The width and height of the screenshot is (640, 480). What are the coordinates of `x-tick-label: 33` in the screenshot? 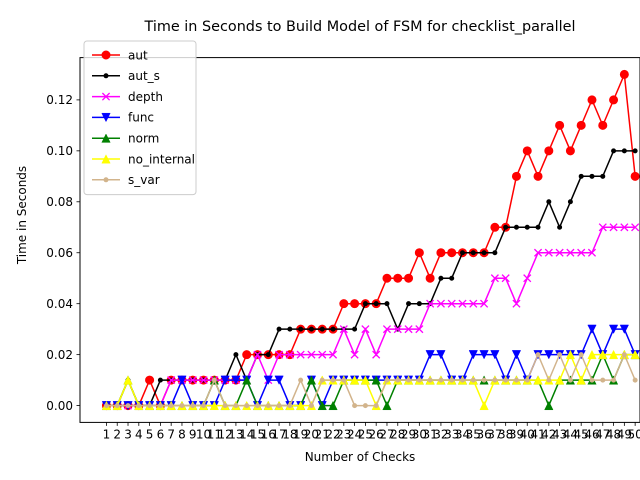 It's located at (451, 434).